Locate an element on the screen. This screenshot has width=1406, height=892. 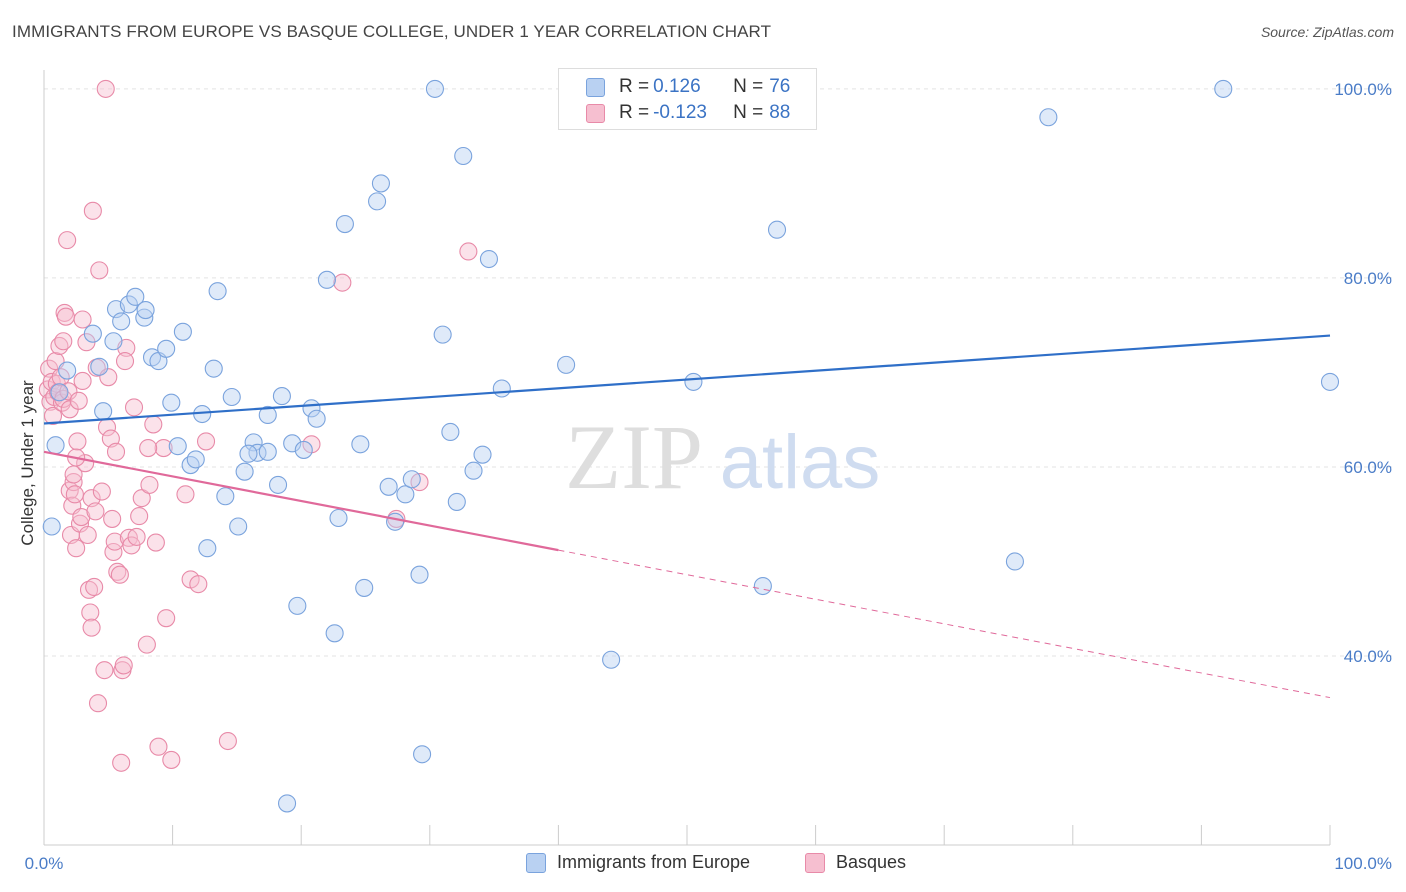
legend-row-basques: R = -0.123 N = 88 is located at coordinates (688, 113).